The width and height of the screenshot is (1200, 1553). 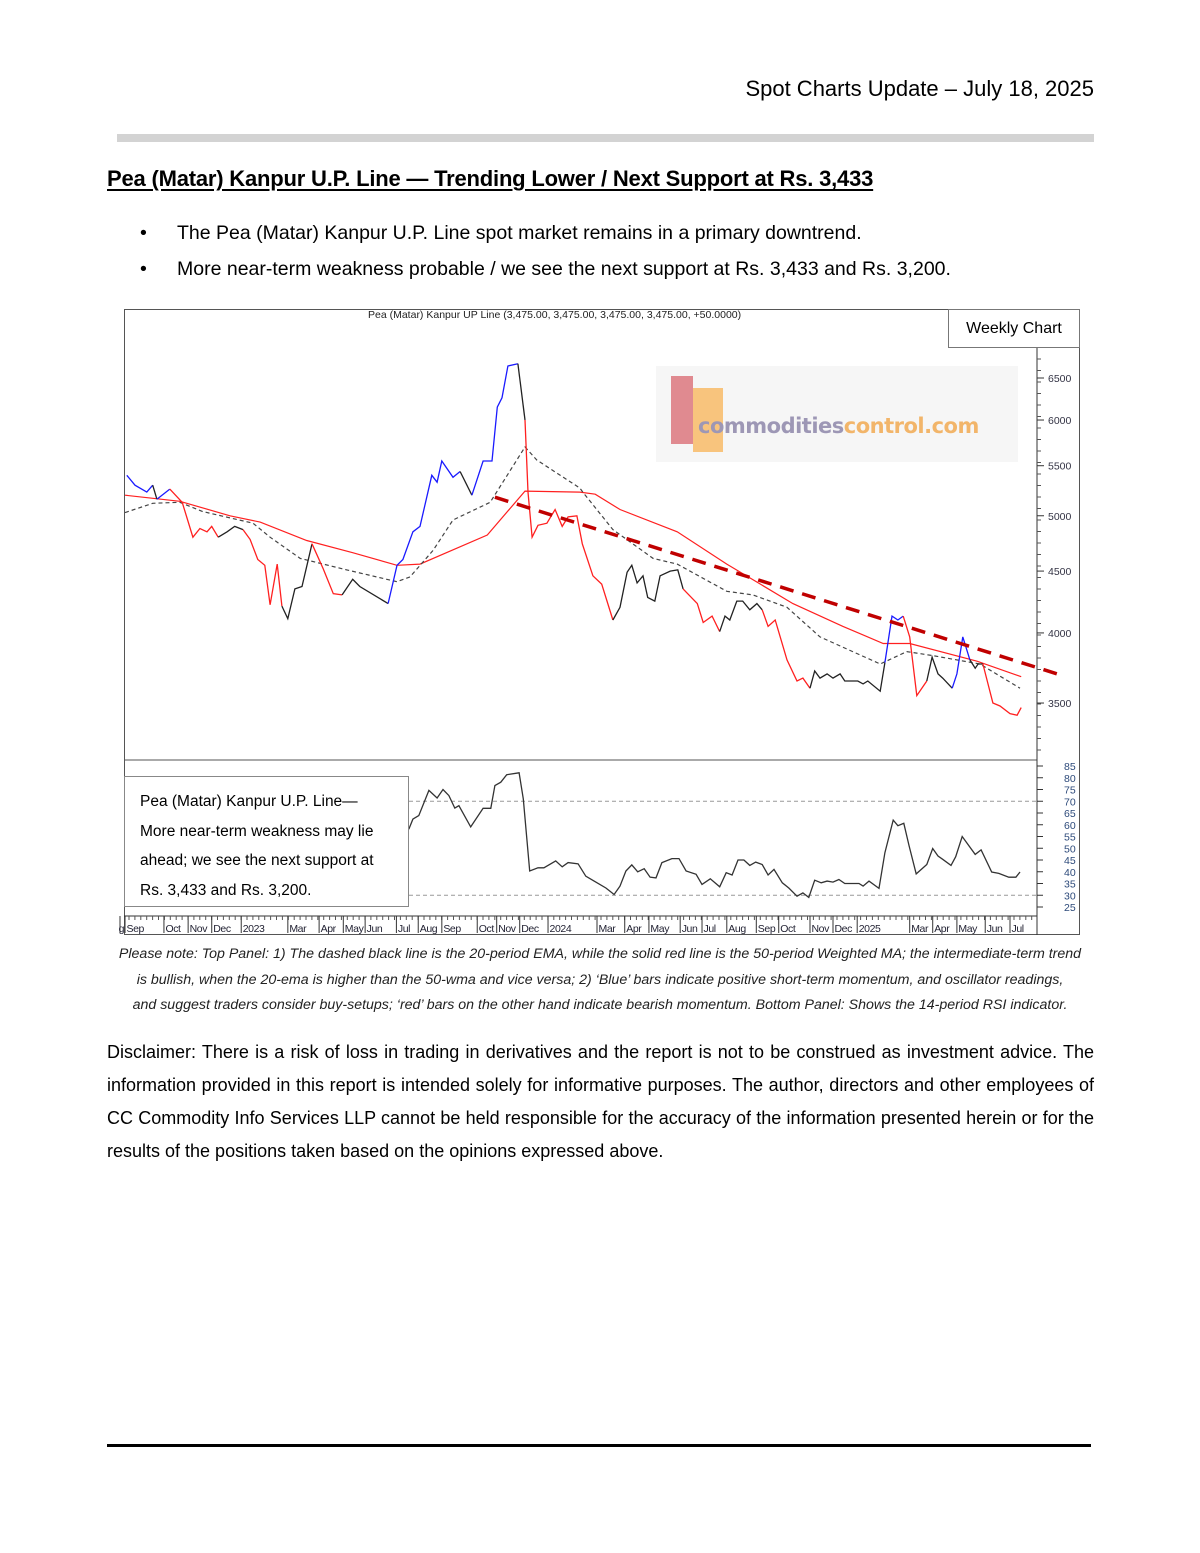 What do you see at coordinates (257, 860) in the screenshot?
I see `note-line: ahead; we see the next support at` at bounding box center [257, 860].